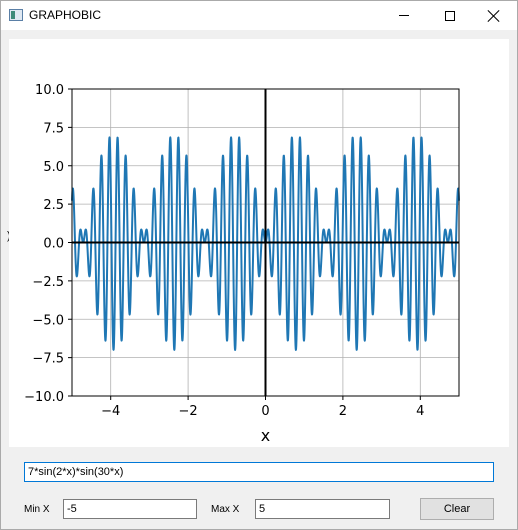  Describe the element at coordinates (110, 411) in the screenshot. I see `x-tick-label: −4` at that location.